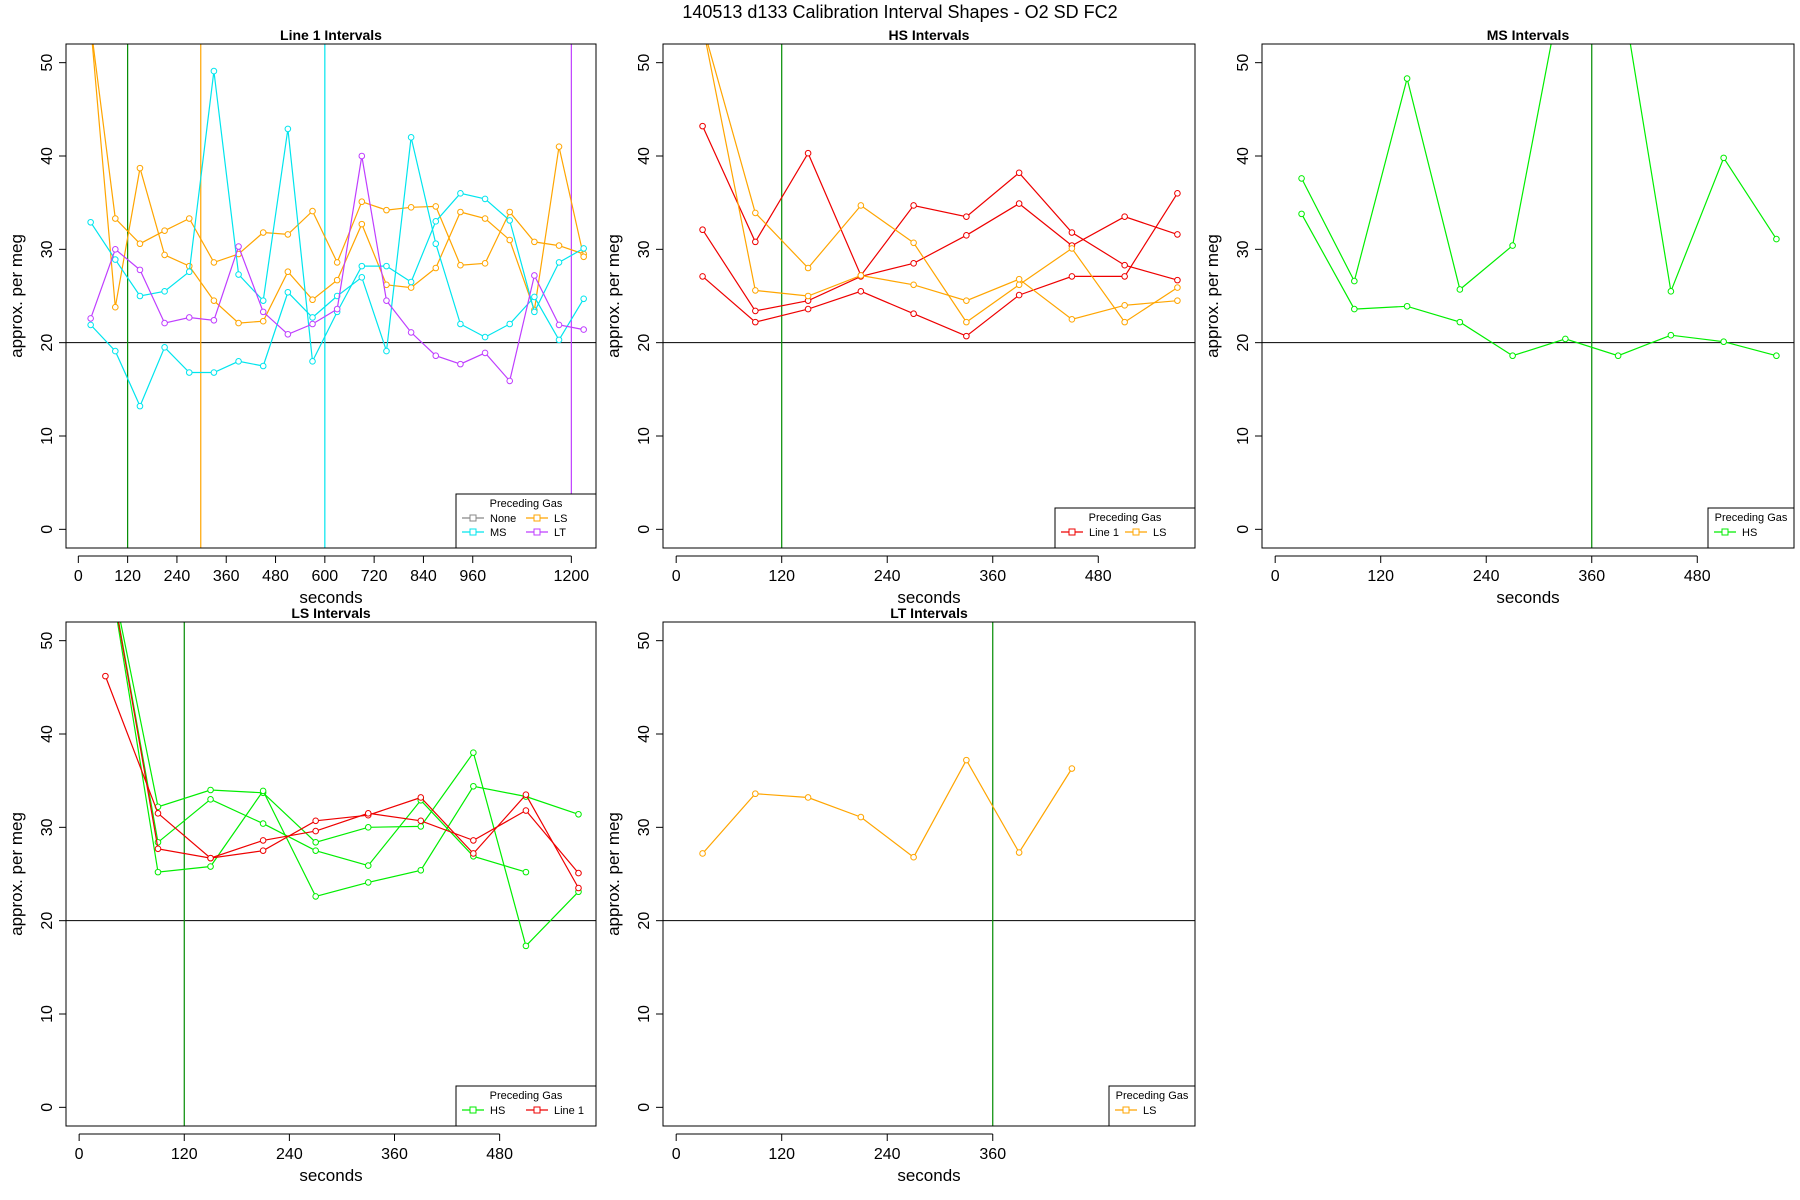 The width and height of the screenshot is (1800, 1200). I want to click on legend-label: MS, so click(498, 533).